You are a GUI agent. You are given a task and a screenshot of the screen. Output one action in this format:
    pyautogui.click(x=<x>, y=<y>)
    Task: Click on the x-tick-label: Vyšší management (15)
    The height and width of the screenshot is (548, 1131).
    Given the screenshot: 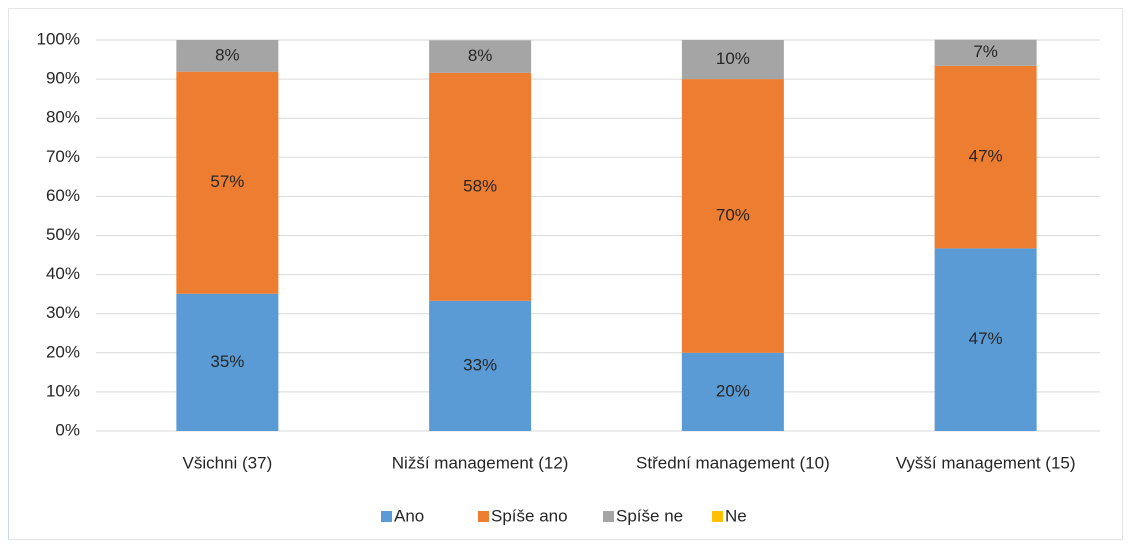 What is the action you would take?
    pyautogui.click(x=986, y=462)
    